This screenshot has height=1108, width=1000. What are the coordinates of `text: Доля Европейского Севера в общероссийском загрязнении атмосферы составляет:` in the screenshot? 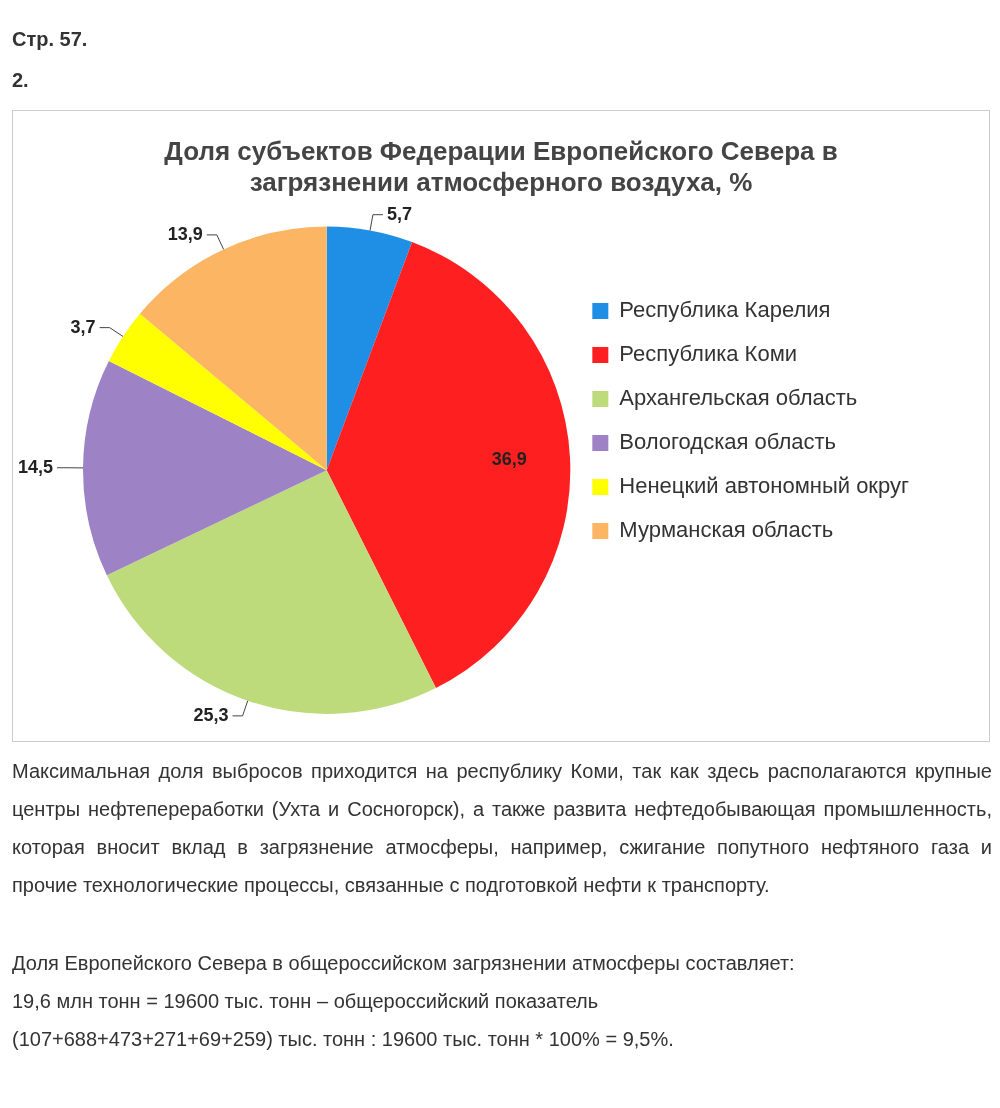 It's located at (404, 963).